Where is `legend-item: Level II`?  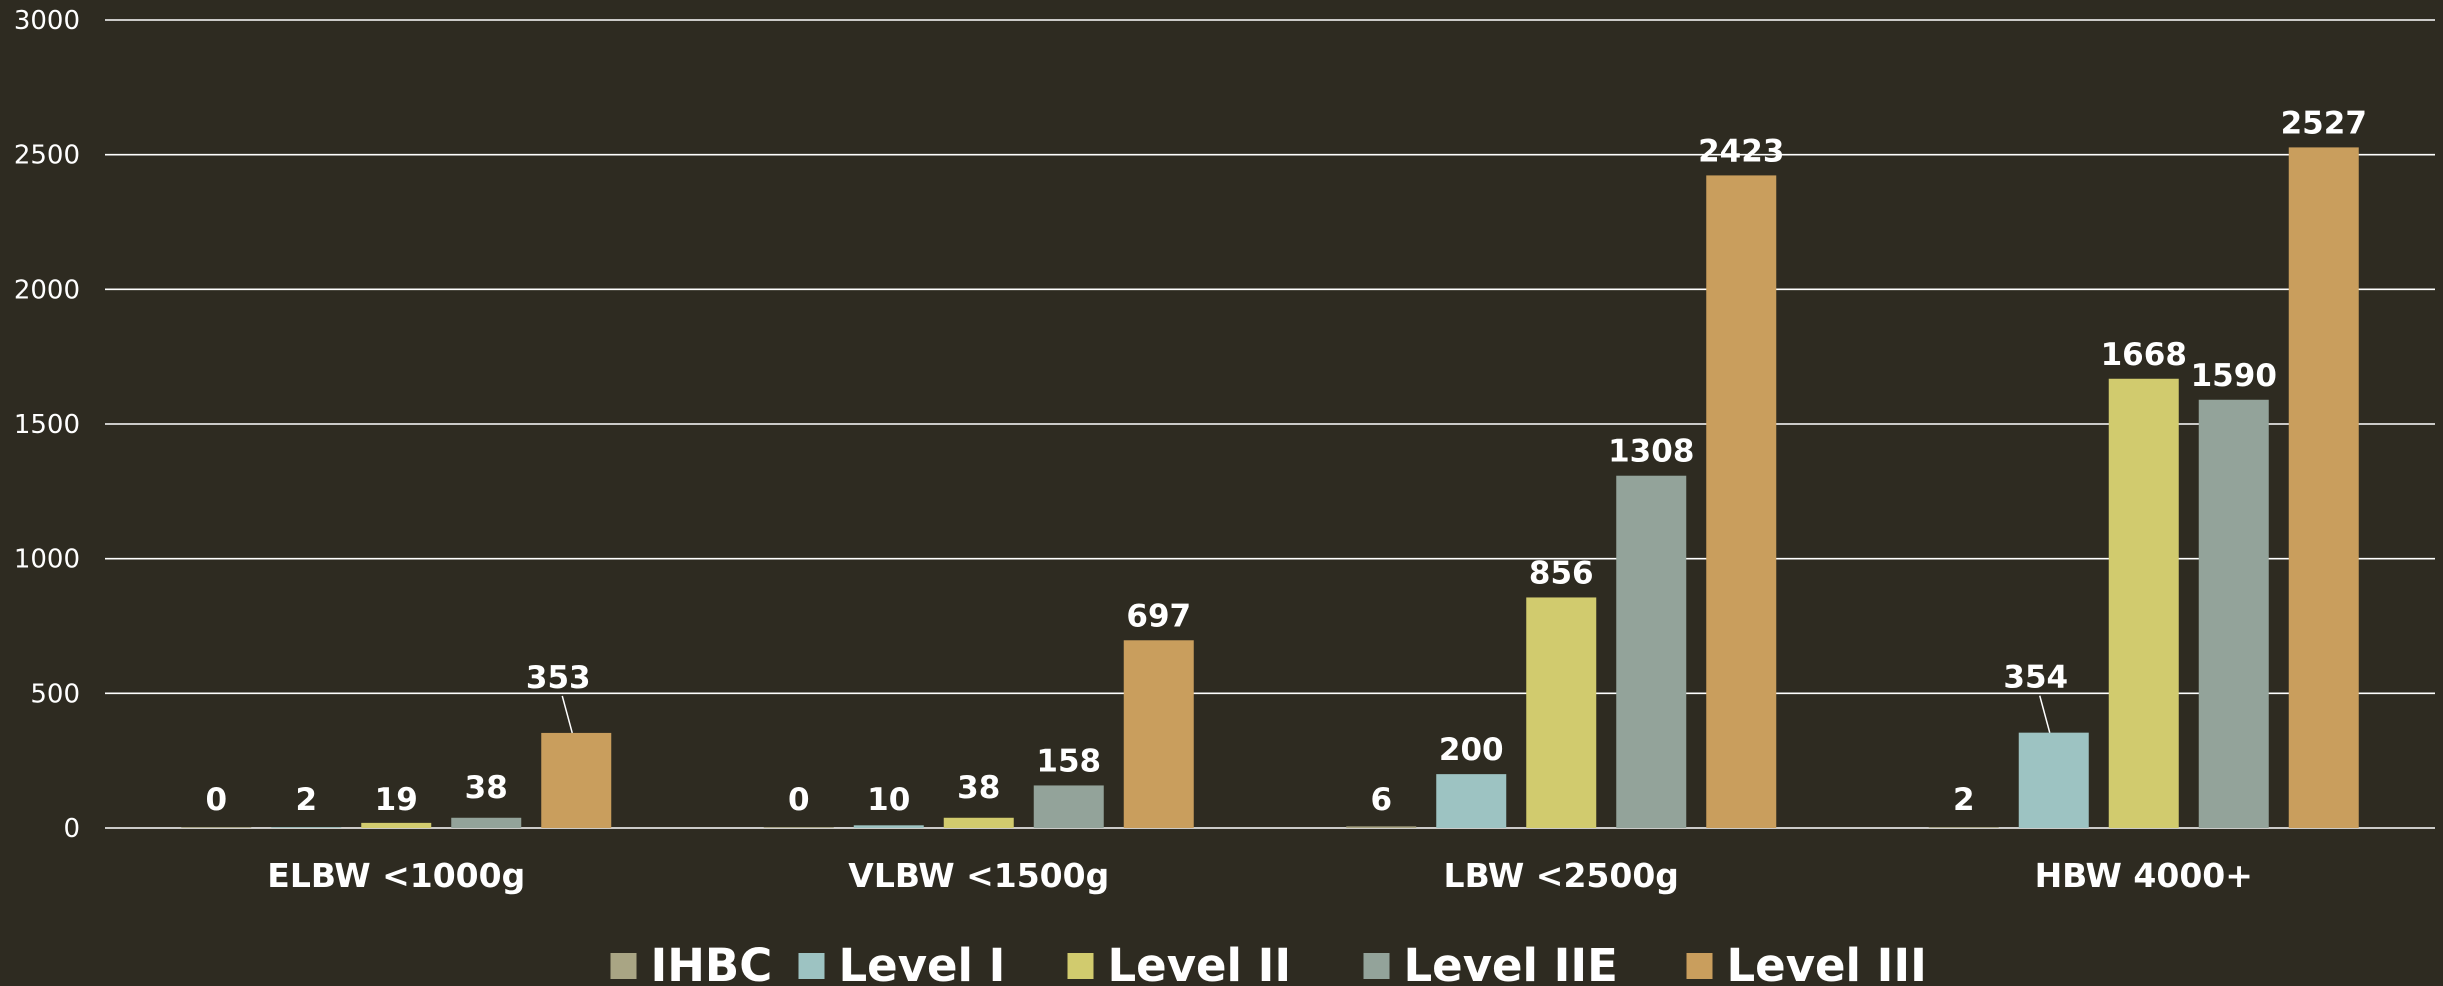 legend-item: Level II is located at coordinates (1179, 962).